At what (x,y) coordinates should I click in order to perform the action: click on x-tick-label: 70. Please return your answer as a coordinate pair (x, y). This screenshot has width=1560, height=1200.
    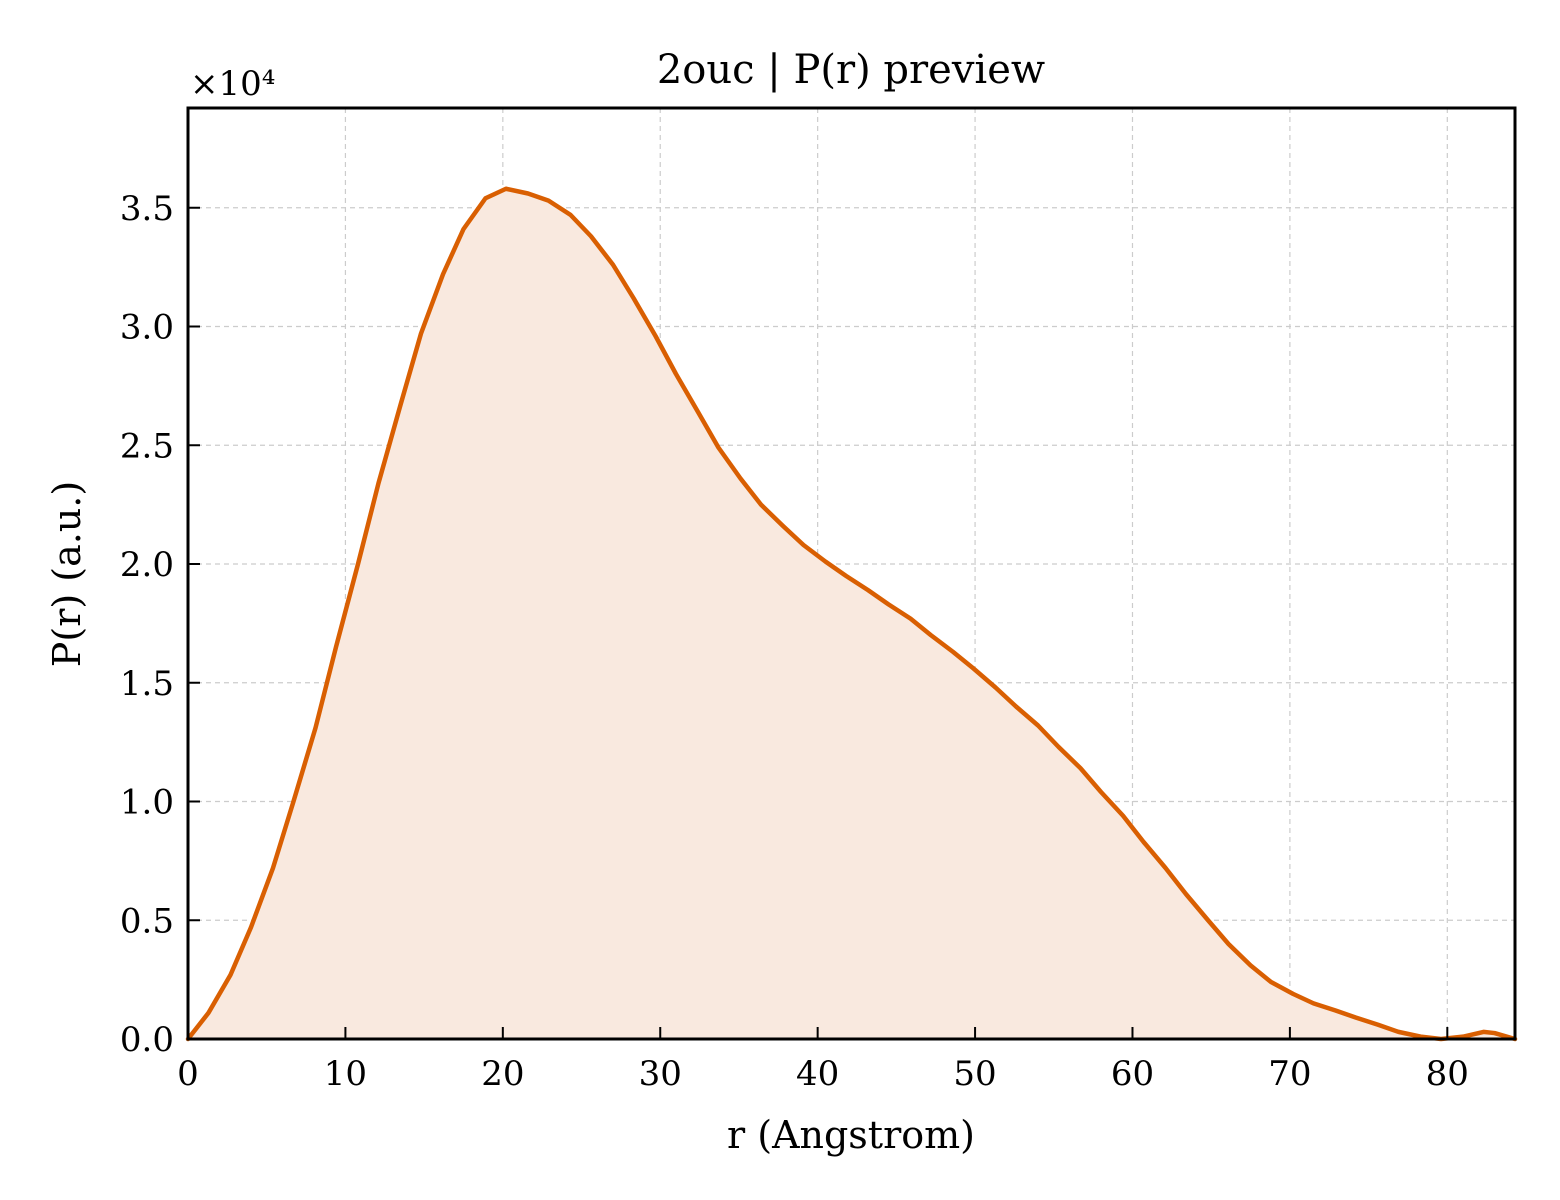
    Looking at the image, I should click on (1289, 1074).